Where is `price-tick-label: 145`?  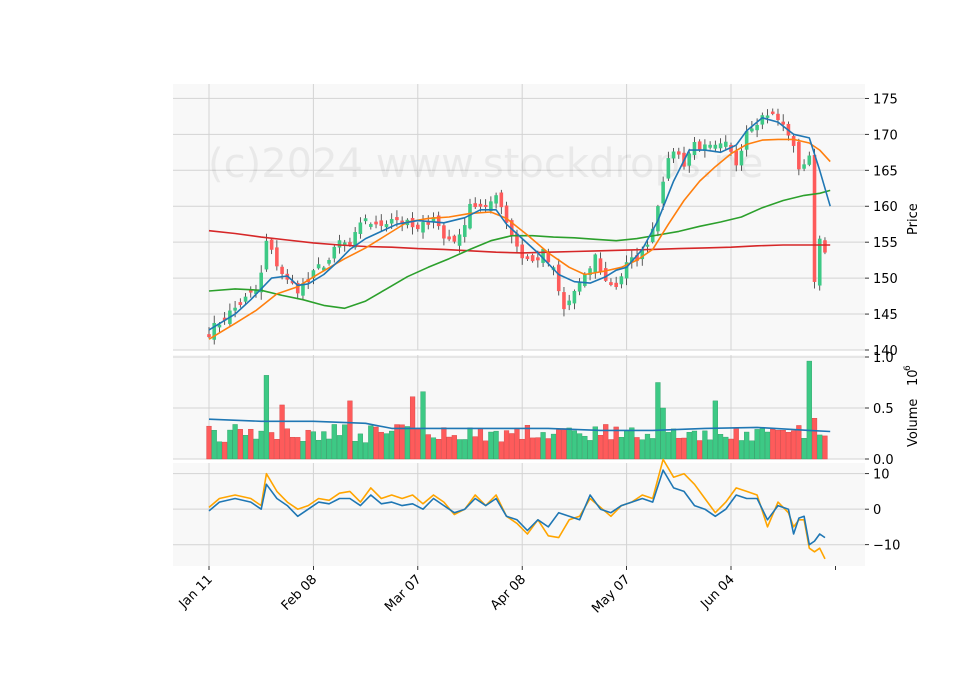
price-tick-label: 145 is located at coordinates (885, 315).